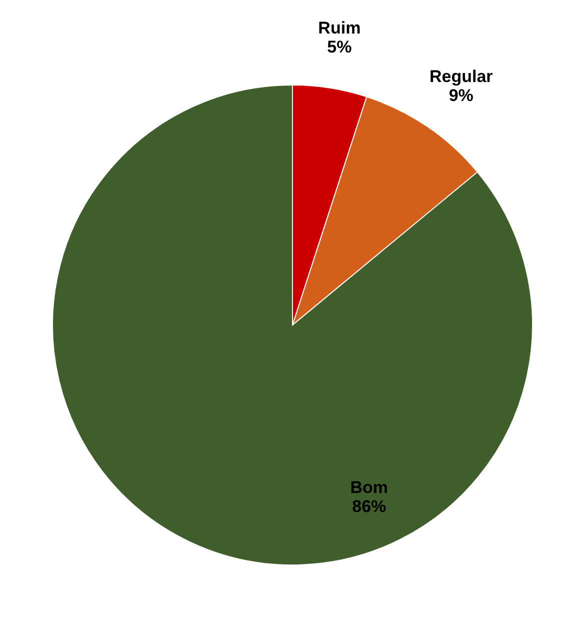 The width and height of the screenshot is (585, 640). I want to click on slice-label: Regular, so click(461, 76).